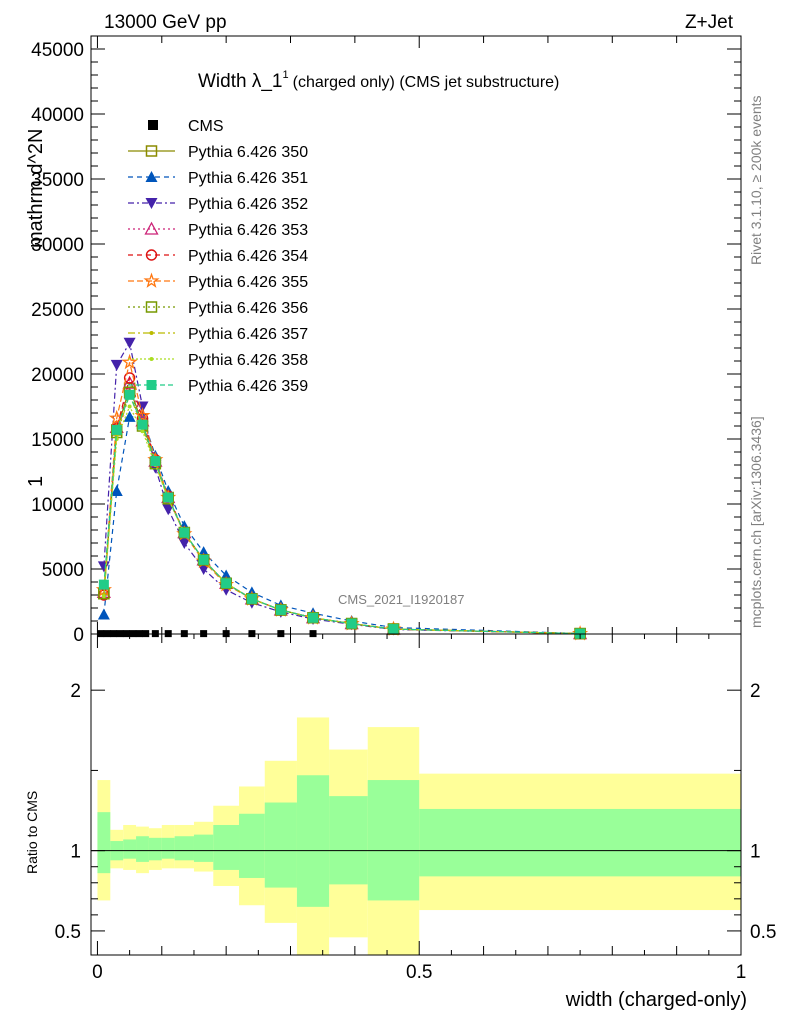 Image resolution: width=786 pixels, height=1024 pixels. I want to click on analysis-watermark: CMS_2021_I1920187, so click(401, 599).